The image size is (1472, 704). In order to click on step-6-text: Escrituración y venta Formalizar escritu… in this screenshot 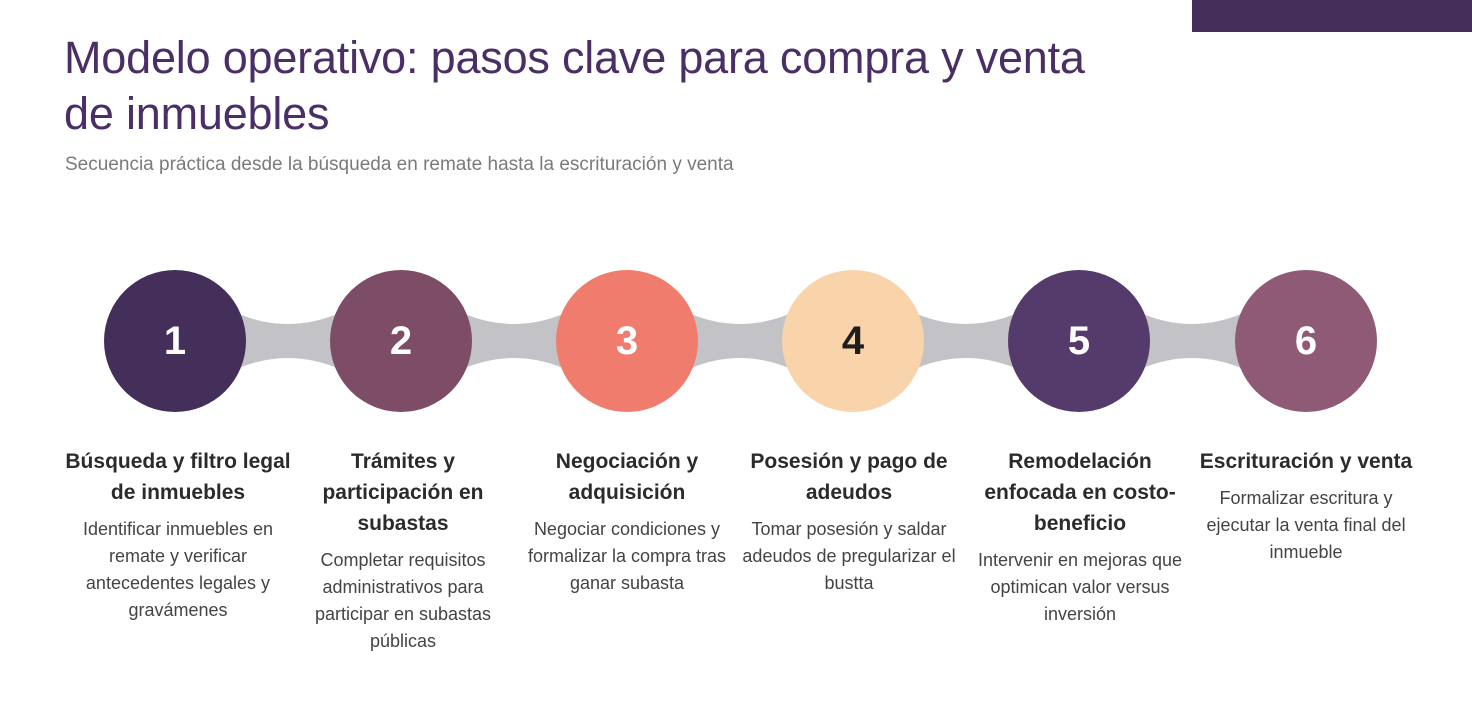, I will do `click(1306, 506)`.